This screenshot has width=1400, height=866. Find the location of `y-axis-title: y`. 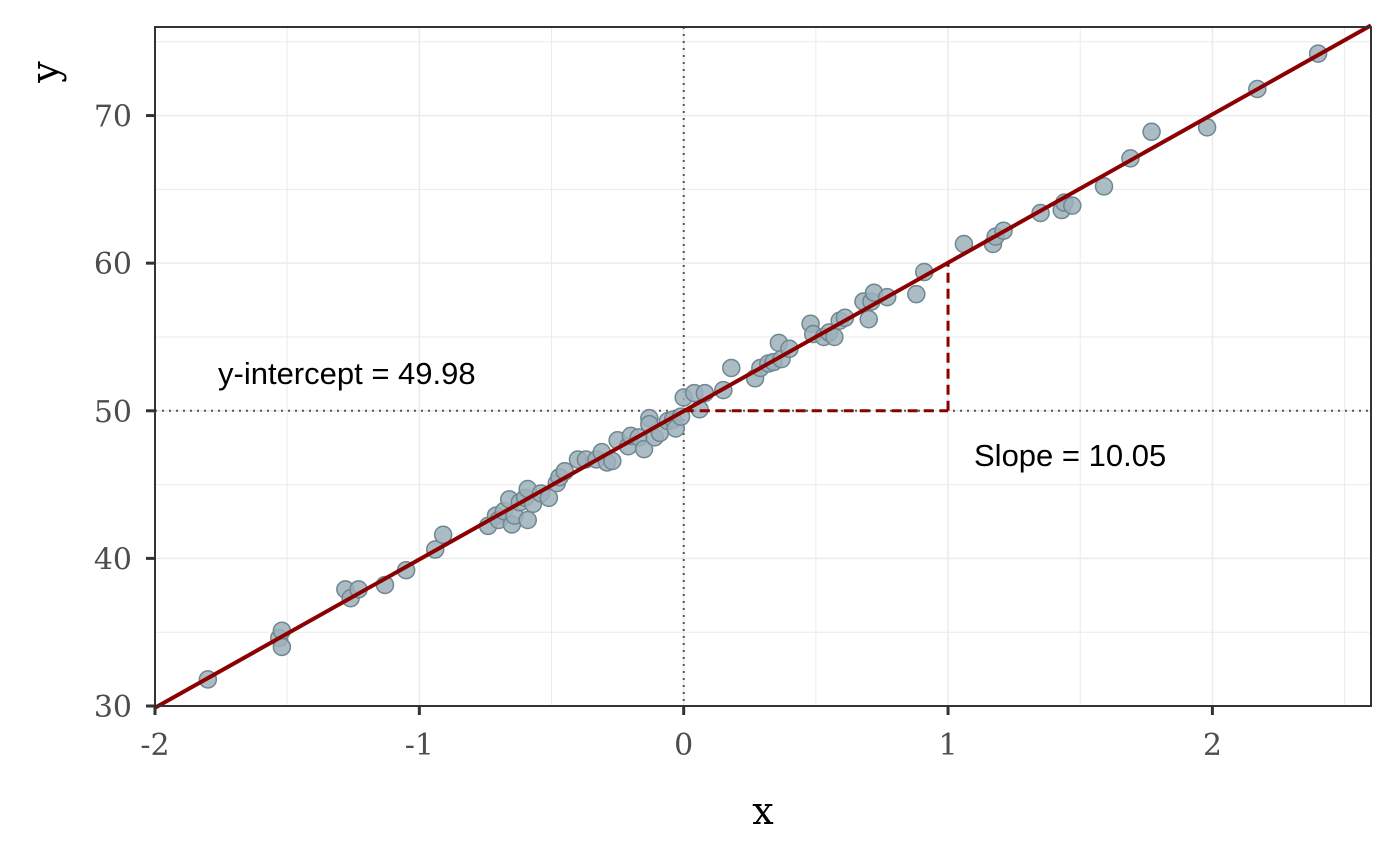

y-axis-title: y is located at coordinates (45, 72).